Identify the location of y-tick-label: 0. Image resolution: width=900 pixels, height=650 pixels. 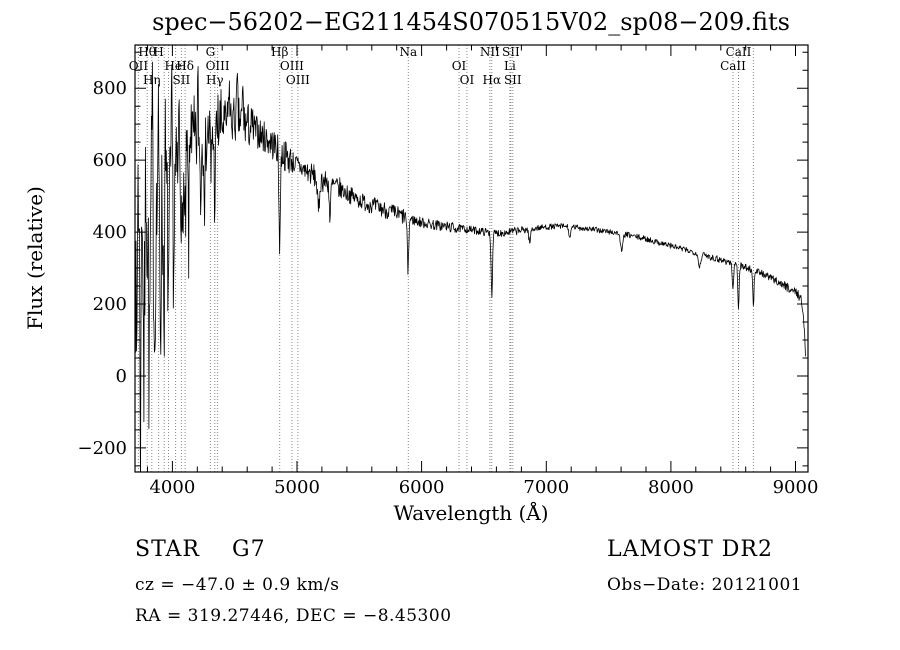
(121, 376).